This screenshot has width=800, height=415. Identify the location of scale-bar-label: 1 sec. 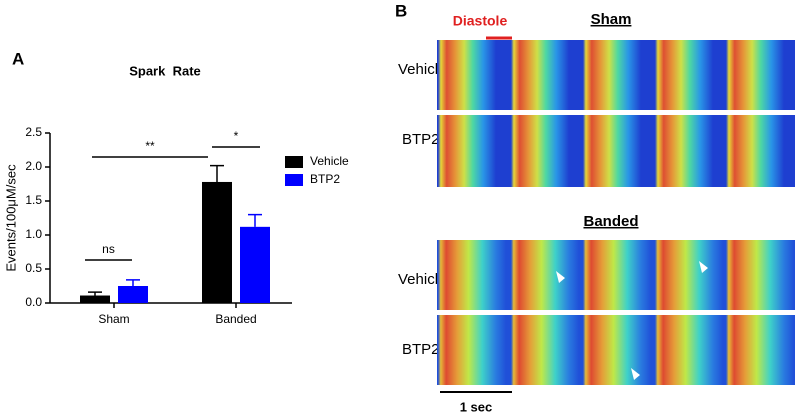
(476, 406).